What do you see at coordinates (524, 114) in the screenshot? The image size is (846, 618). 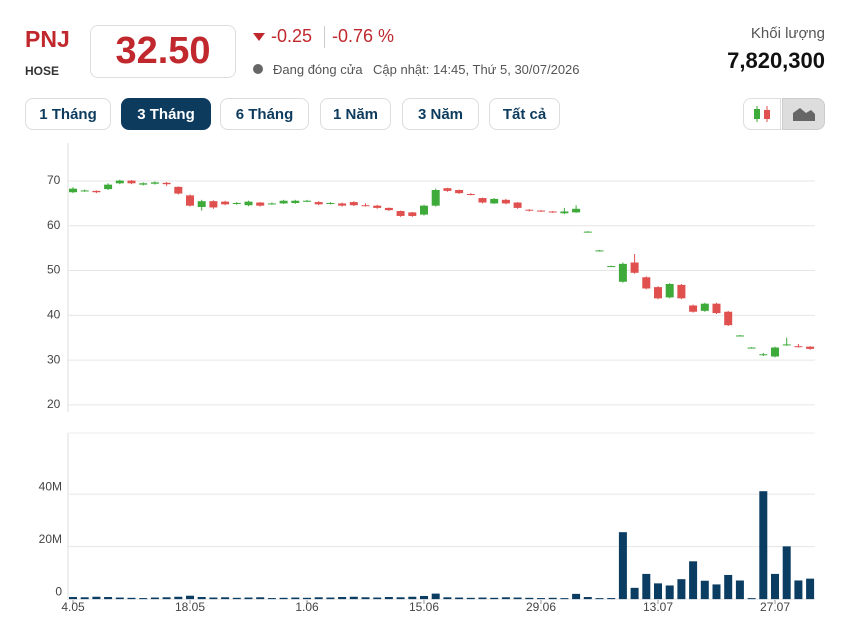 I see `range-button: Tất cả` at bounding box center [524, 114].